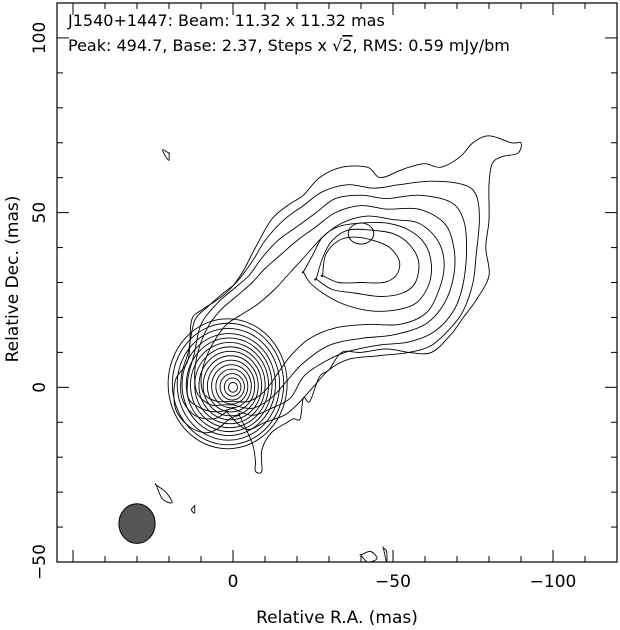 The width and height of the screenshot is (620, 630). What do you see at coordinates (40, 38) in the screenshot?
I see `y-tick-label: 100` at bounding box center [40, 38].